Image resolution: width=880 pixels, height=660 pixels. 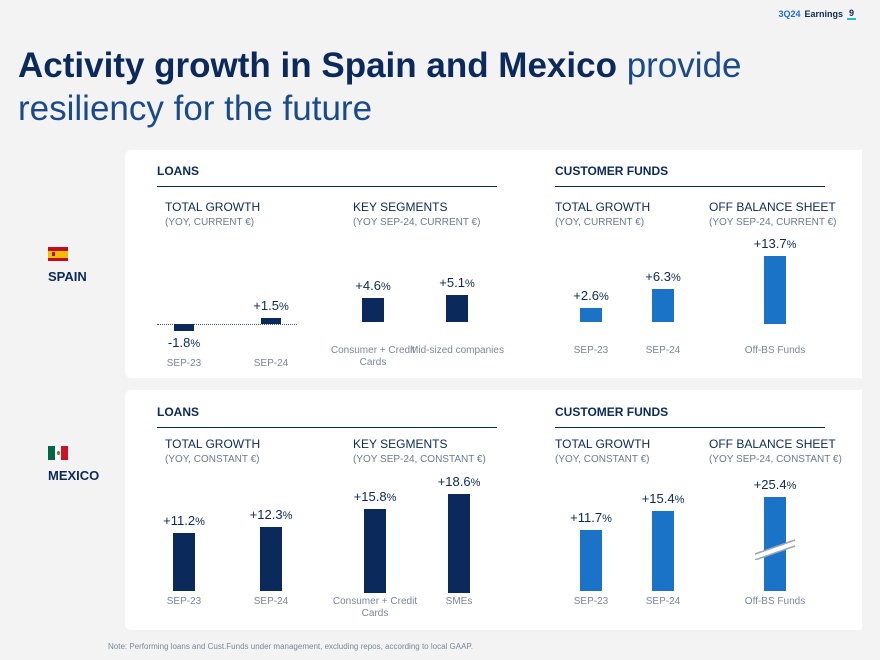 What do you see at coordinates (775, 243) in the screenshot?
I see `data-label: +13.7%` at bounding box center [775, 243].